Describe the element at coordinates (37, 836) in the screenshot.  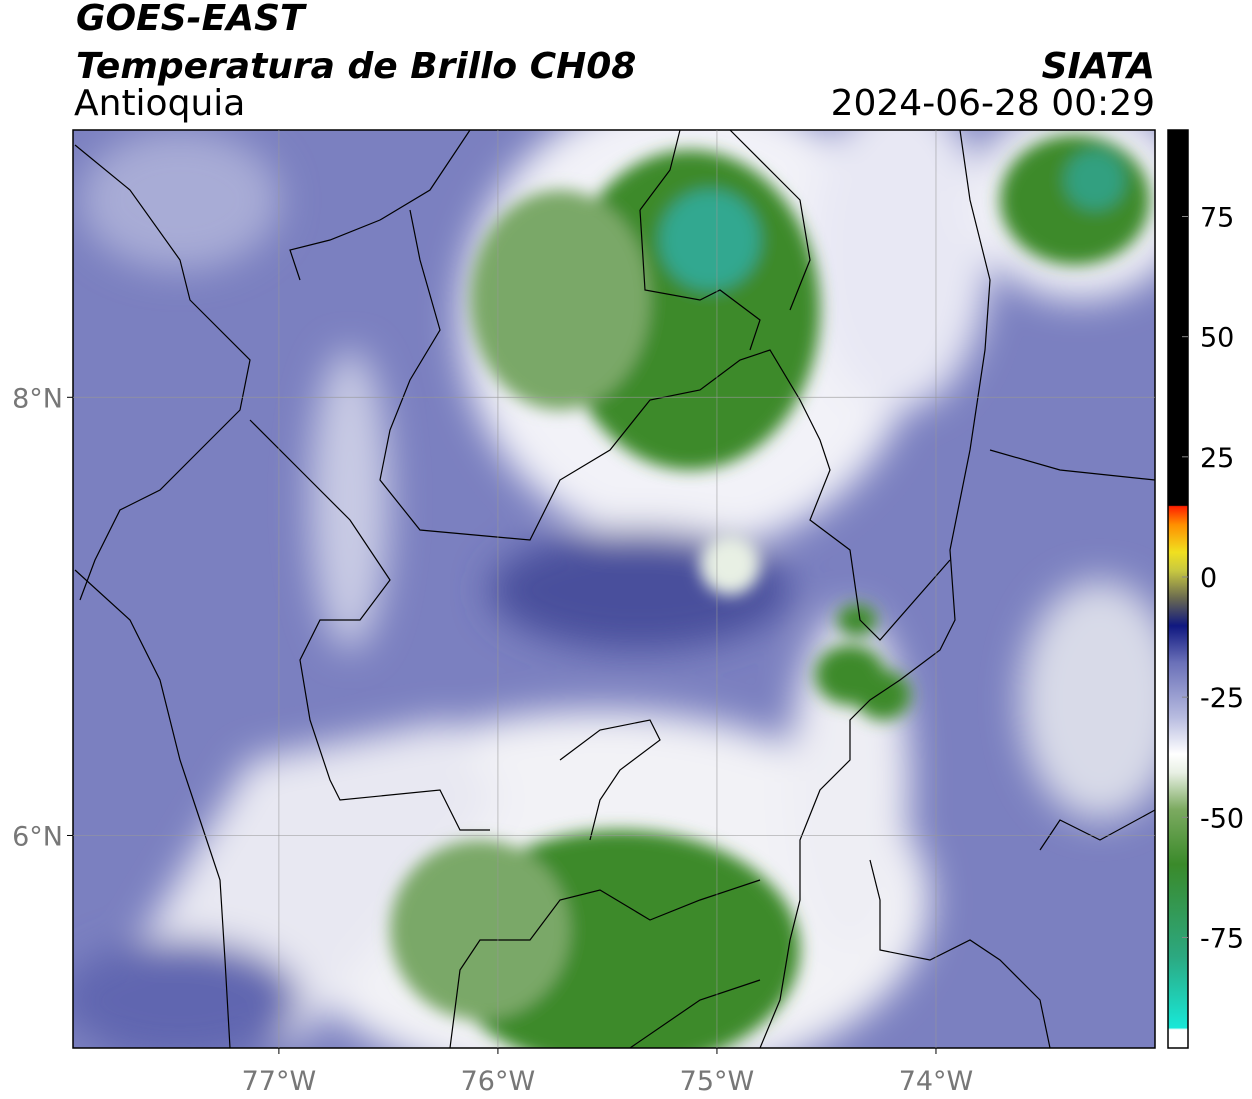
I see `y-tick-label: 6°N` at that location.